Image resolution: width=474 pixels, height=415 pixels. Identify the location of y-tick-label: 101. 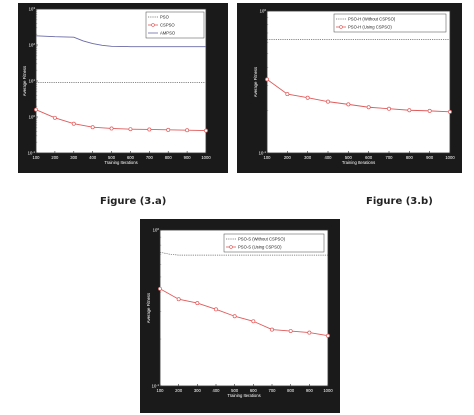
(32, 81).